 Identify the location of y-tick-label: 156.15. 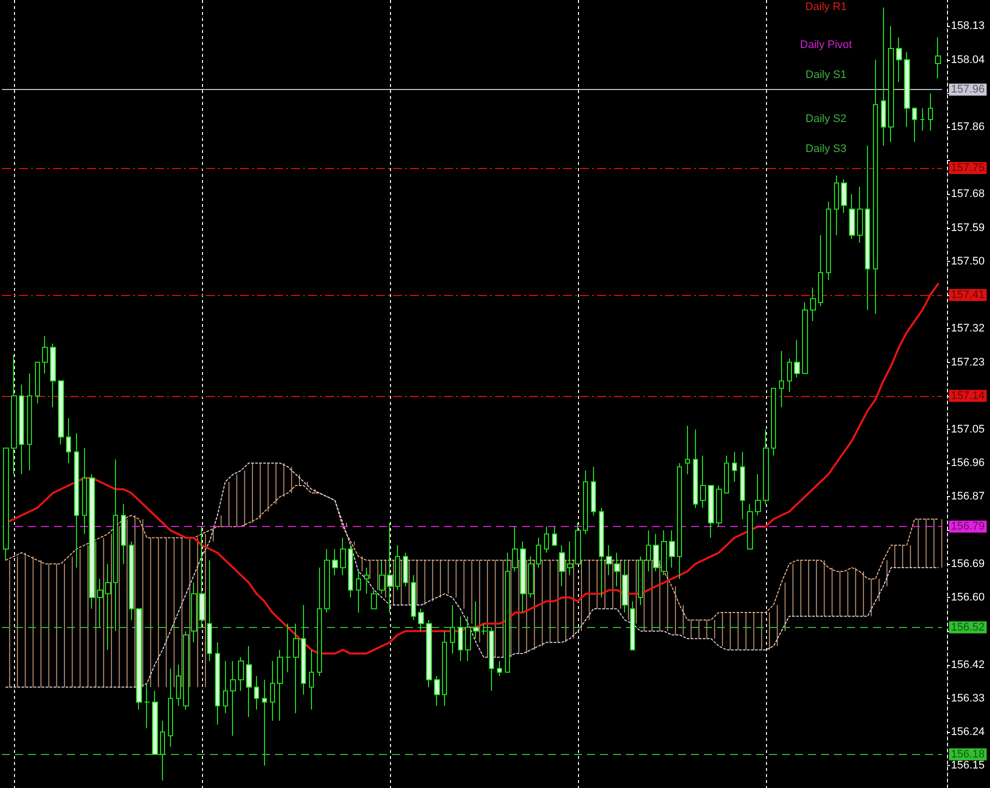
(968, 766).